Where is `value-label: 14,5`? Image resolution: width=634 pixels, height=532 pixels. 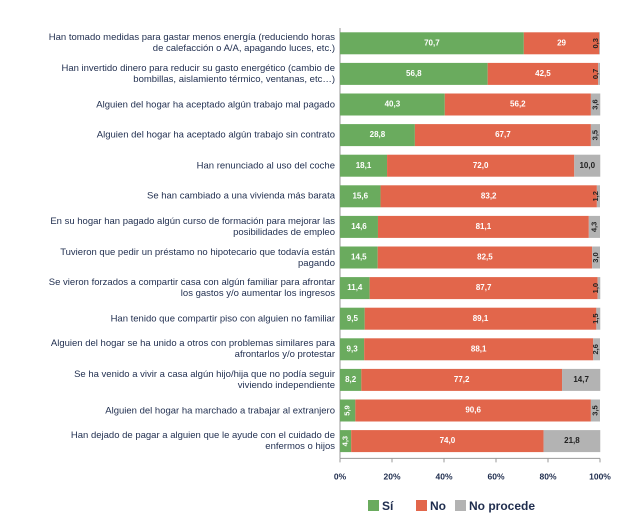
value-label: 14,5 is located at coordinates (359, 257).